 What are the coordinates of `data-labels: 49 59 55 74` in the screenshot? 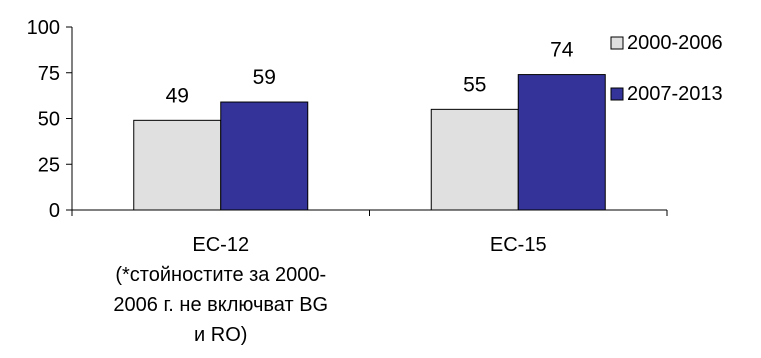 It's located at (370, 73).